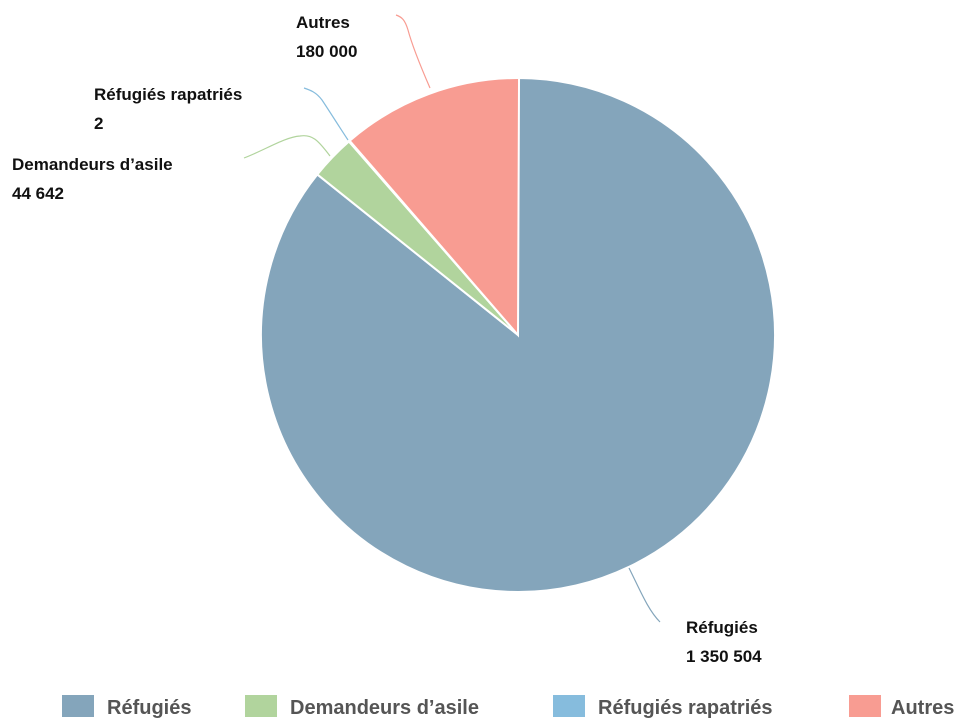 The width and height of the screenshot is (969, 723). I want to click on slice-value-refugies: 1 350 504, so click(724, 656).